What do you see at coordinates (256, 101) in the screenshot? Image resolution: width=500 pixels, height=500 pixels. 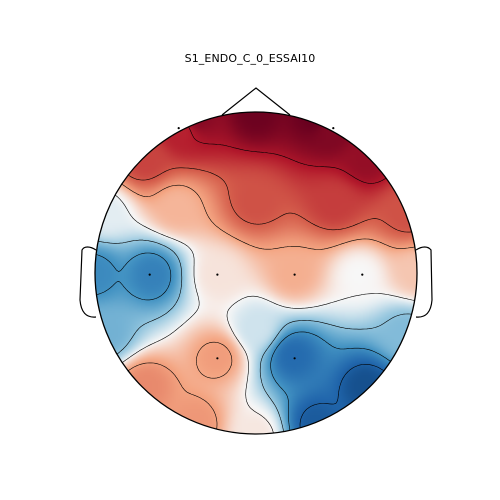 I see `nose-outline` at bounding box center [256, 101].